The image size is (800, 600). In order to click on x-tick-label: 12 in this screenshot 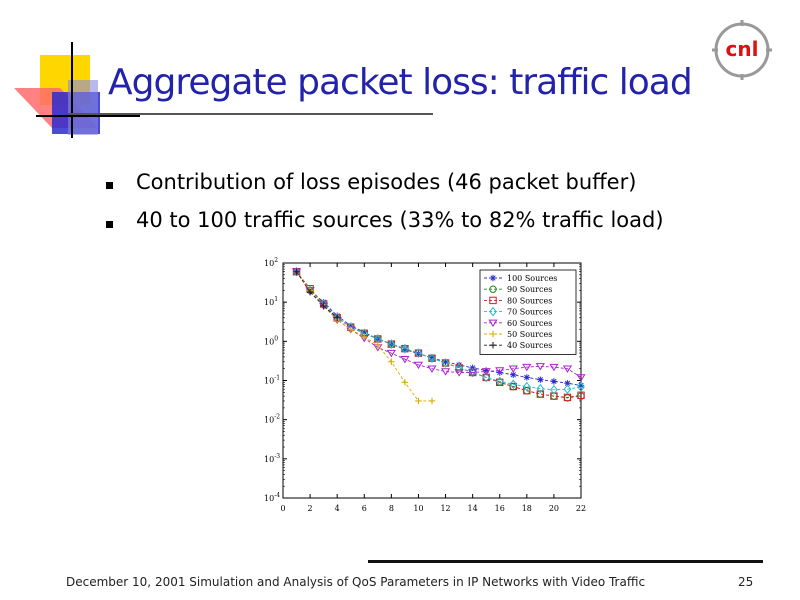, I will do `click(445, 508)`.